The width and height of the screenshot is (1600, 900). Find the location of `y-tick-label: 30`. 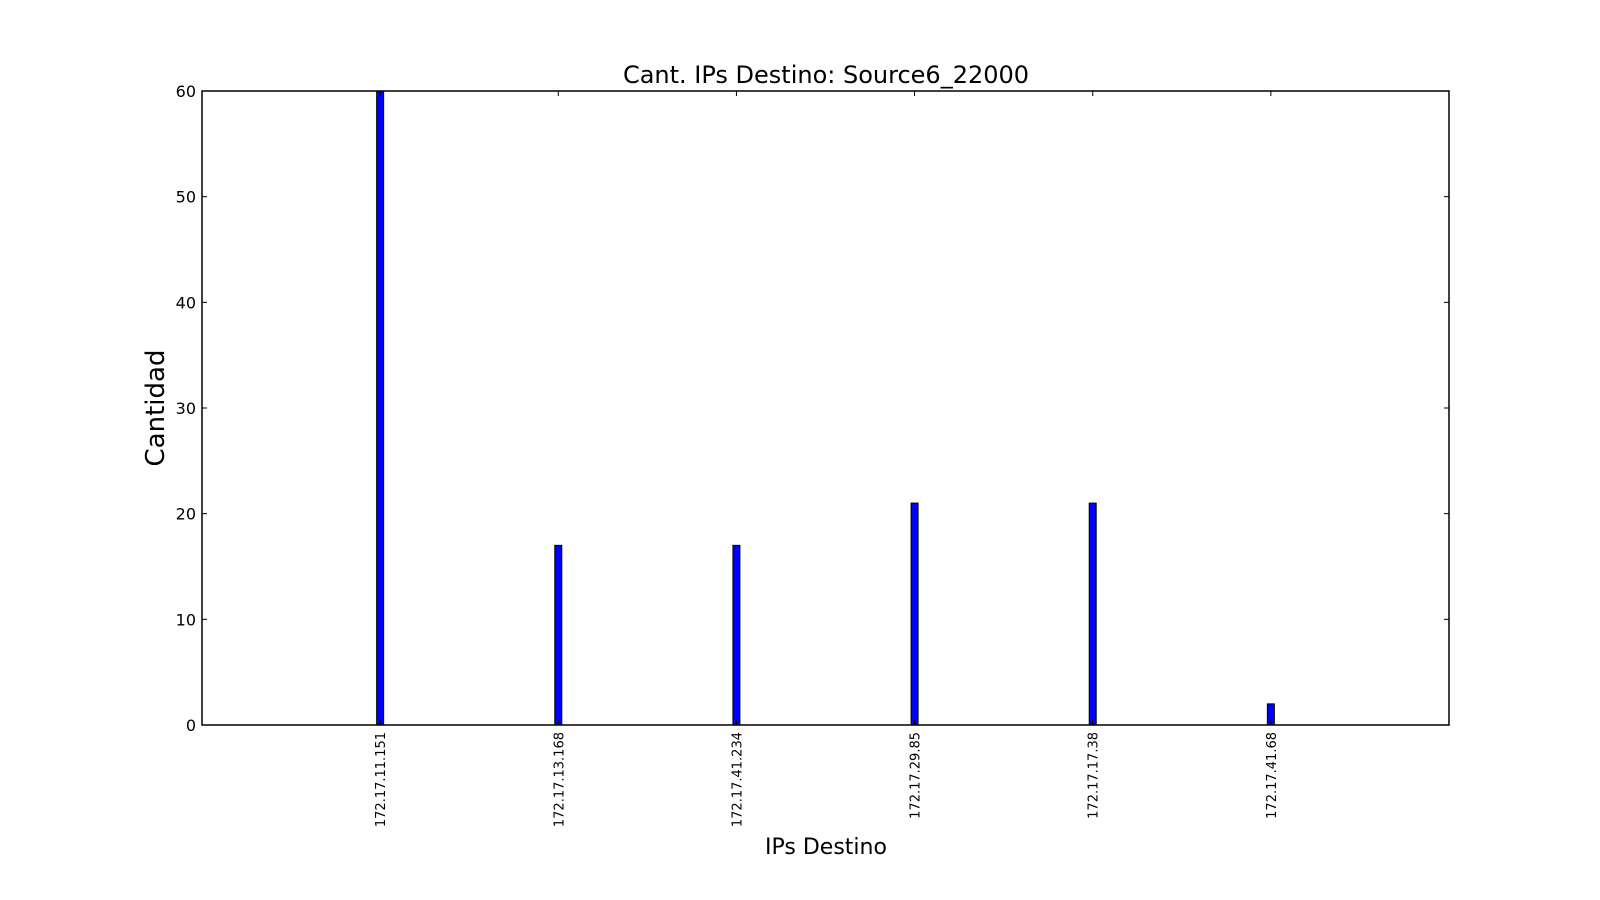

y-tick-label: 30 is located at coordinates (186, 408).